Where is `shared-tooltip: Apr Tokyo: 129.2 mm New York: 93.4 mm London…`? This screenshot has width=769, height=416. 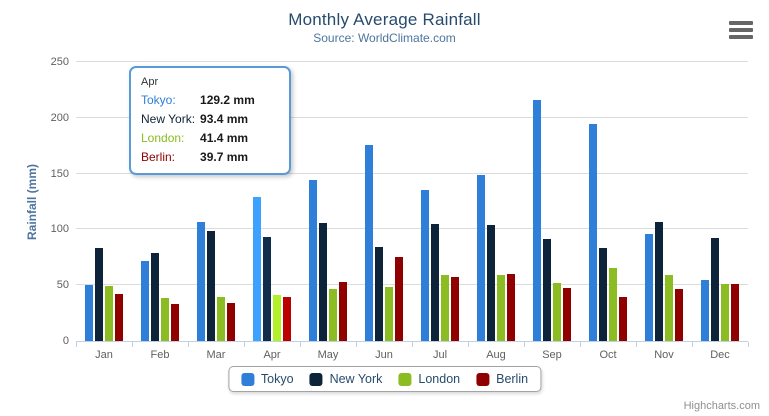 shared-tooltip: Apr Tokyo: 129.2 mm New York: 93.4 mm London… is located at coordinates (210, 120).